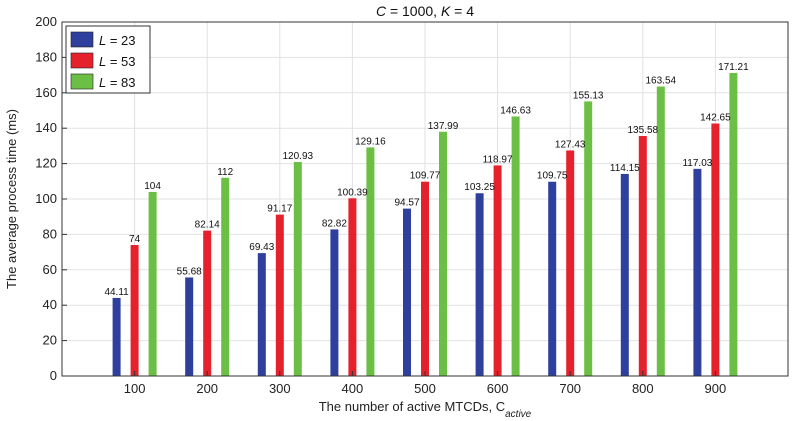 The height and width of the screenshot is (421, 800). I want to click on y-tick-label: 0, so click(53, 375).